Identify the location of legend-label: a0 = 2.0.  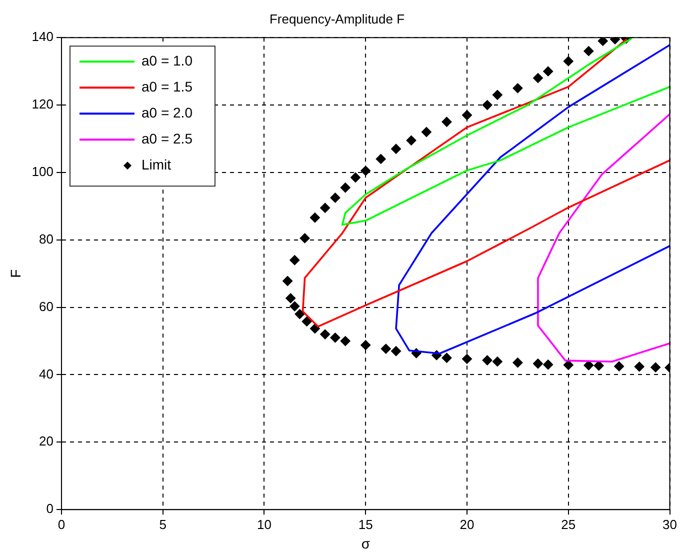
(167, 112).